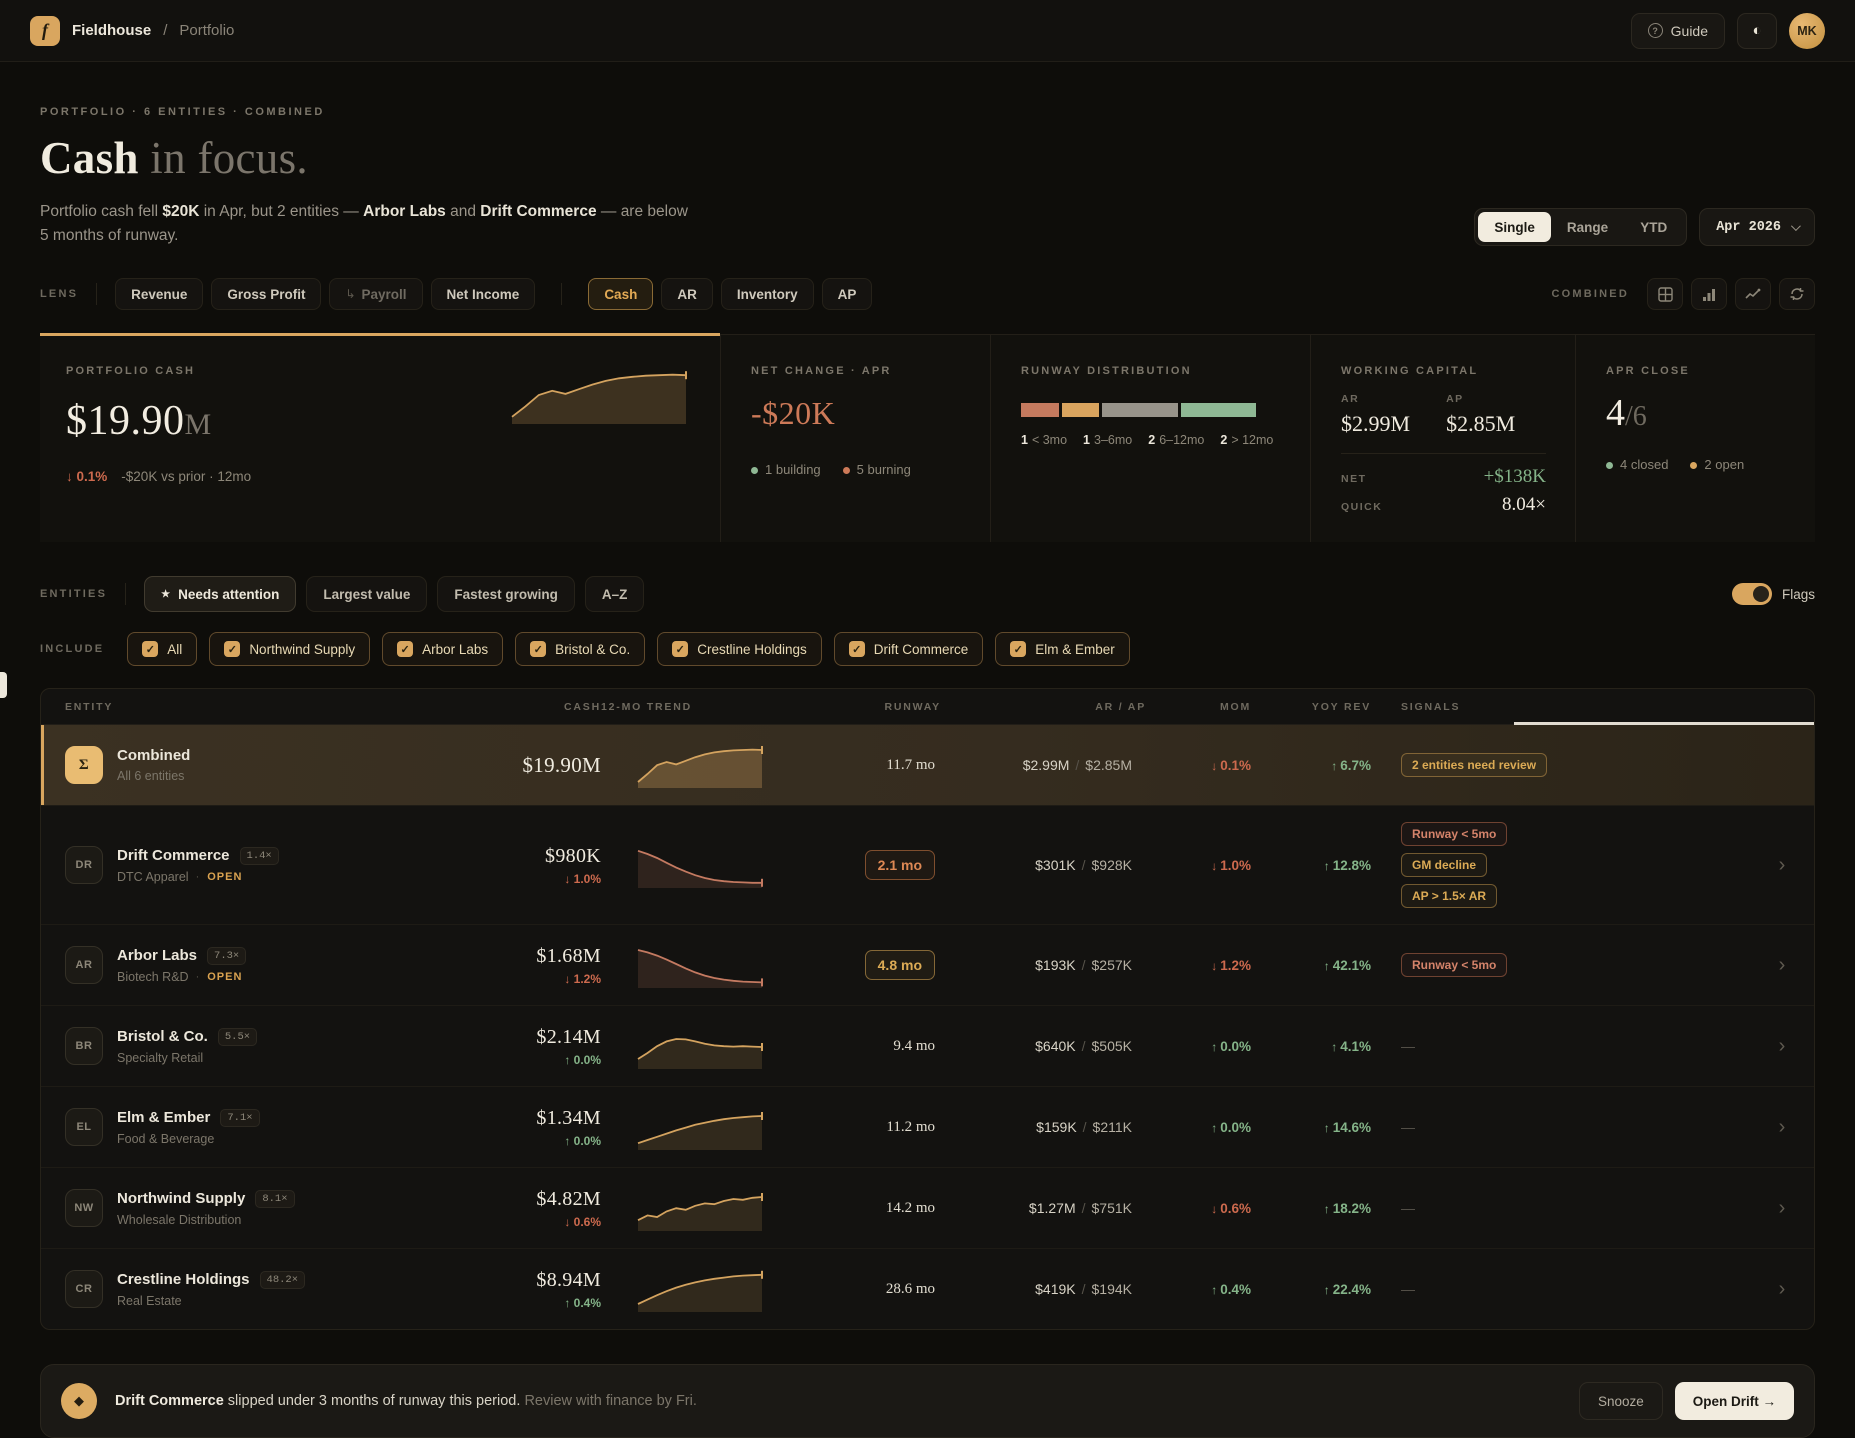  I want to click on portfolio-cash-label: PORTFOLIO CASH, so click(131, 371).